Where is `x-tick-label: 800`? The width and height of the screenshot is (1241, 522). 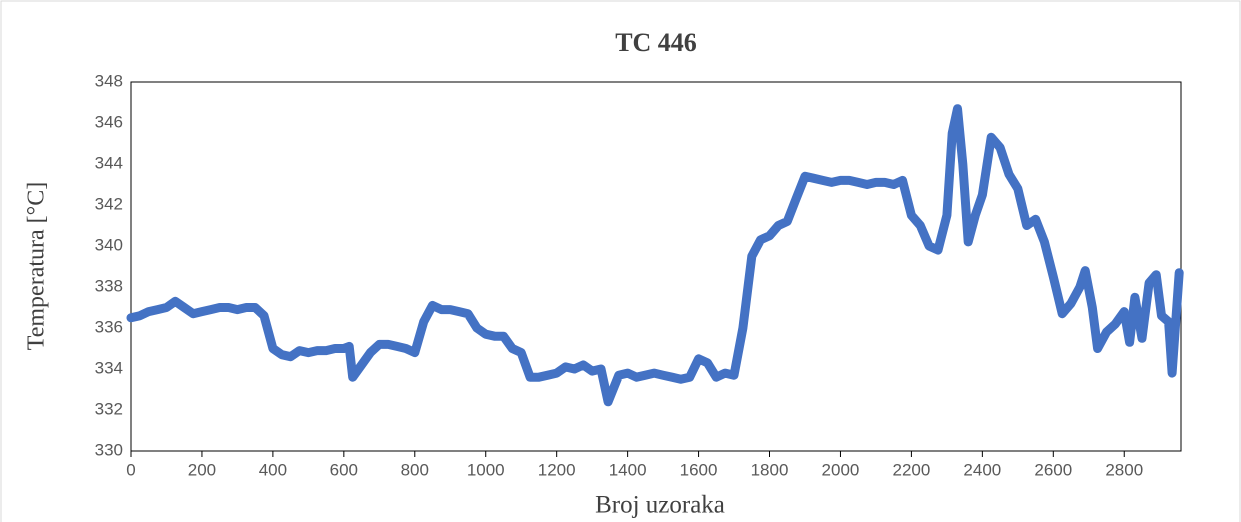 x-tick-label: 800 is located at coordinates (415, 469).